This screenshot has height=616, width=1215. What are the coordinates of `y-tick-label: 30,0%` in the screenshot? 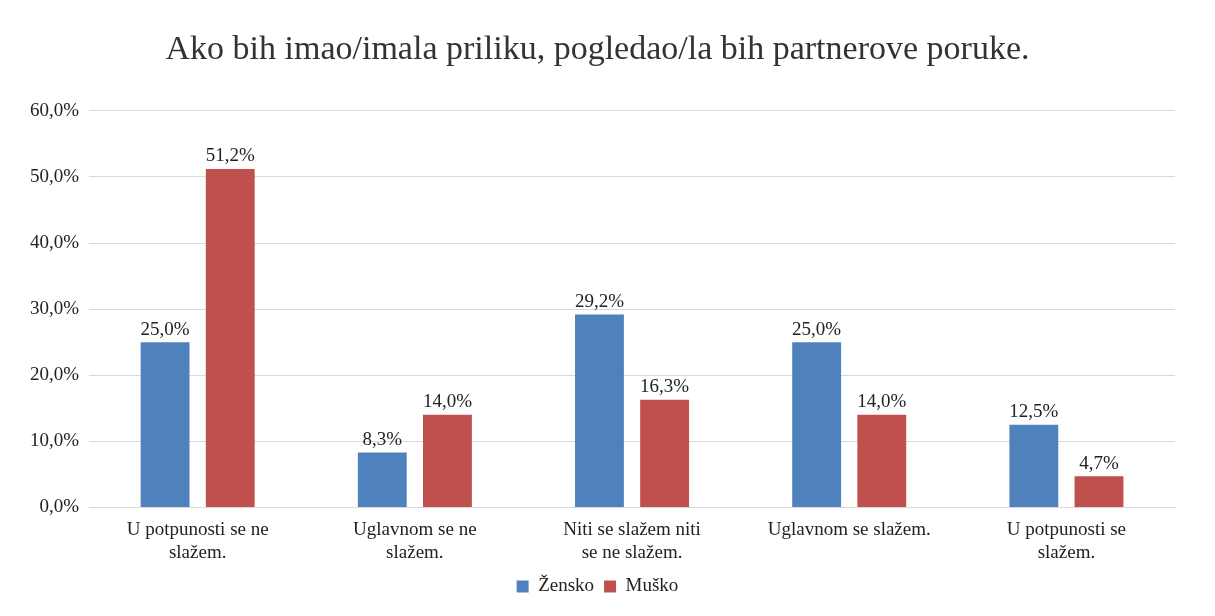 It's located at (55, 308).